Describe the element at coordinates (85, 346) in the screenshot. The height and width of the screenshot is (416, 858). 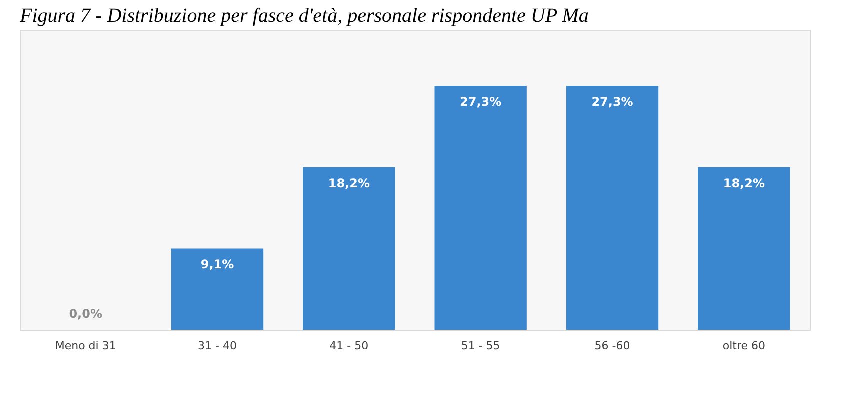
I see `x-tick-label: Meno di 31` at that location.